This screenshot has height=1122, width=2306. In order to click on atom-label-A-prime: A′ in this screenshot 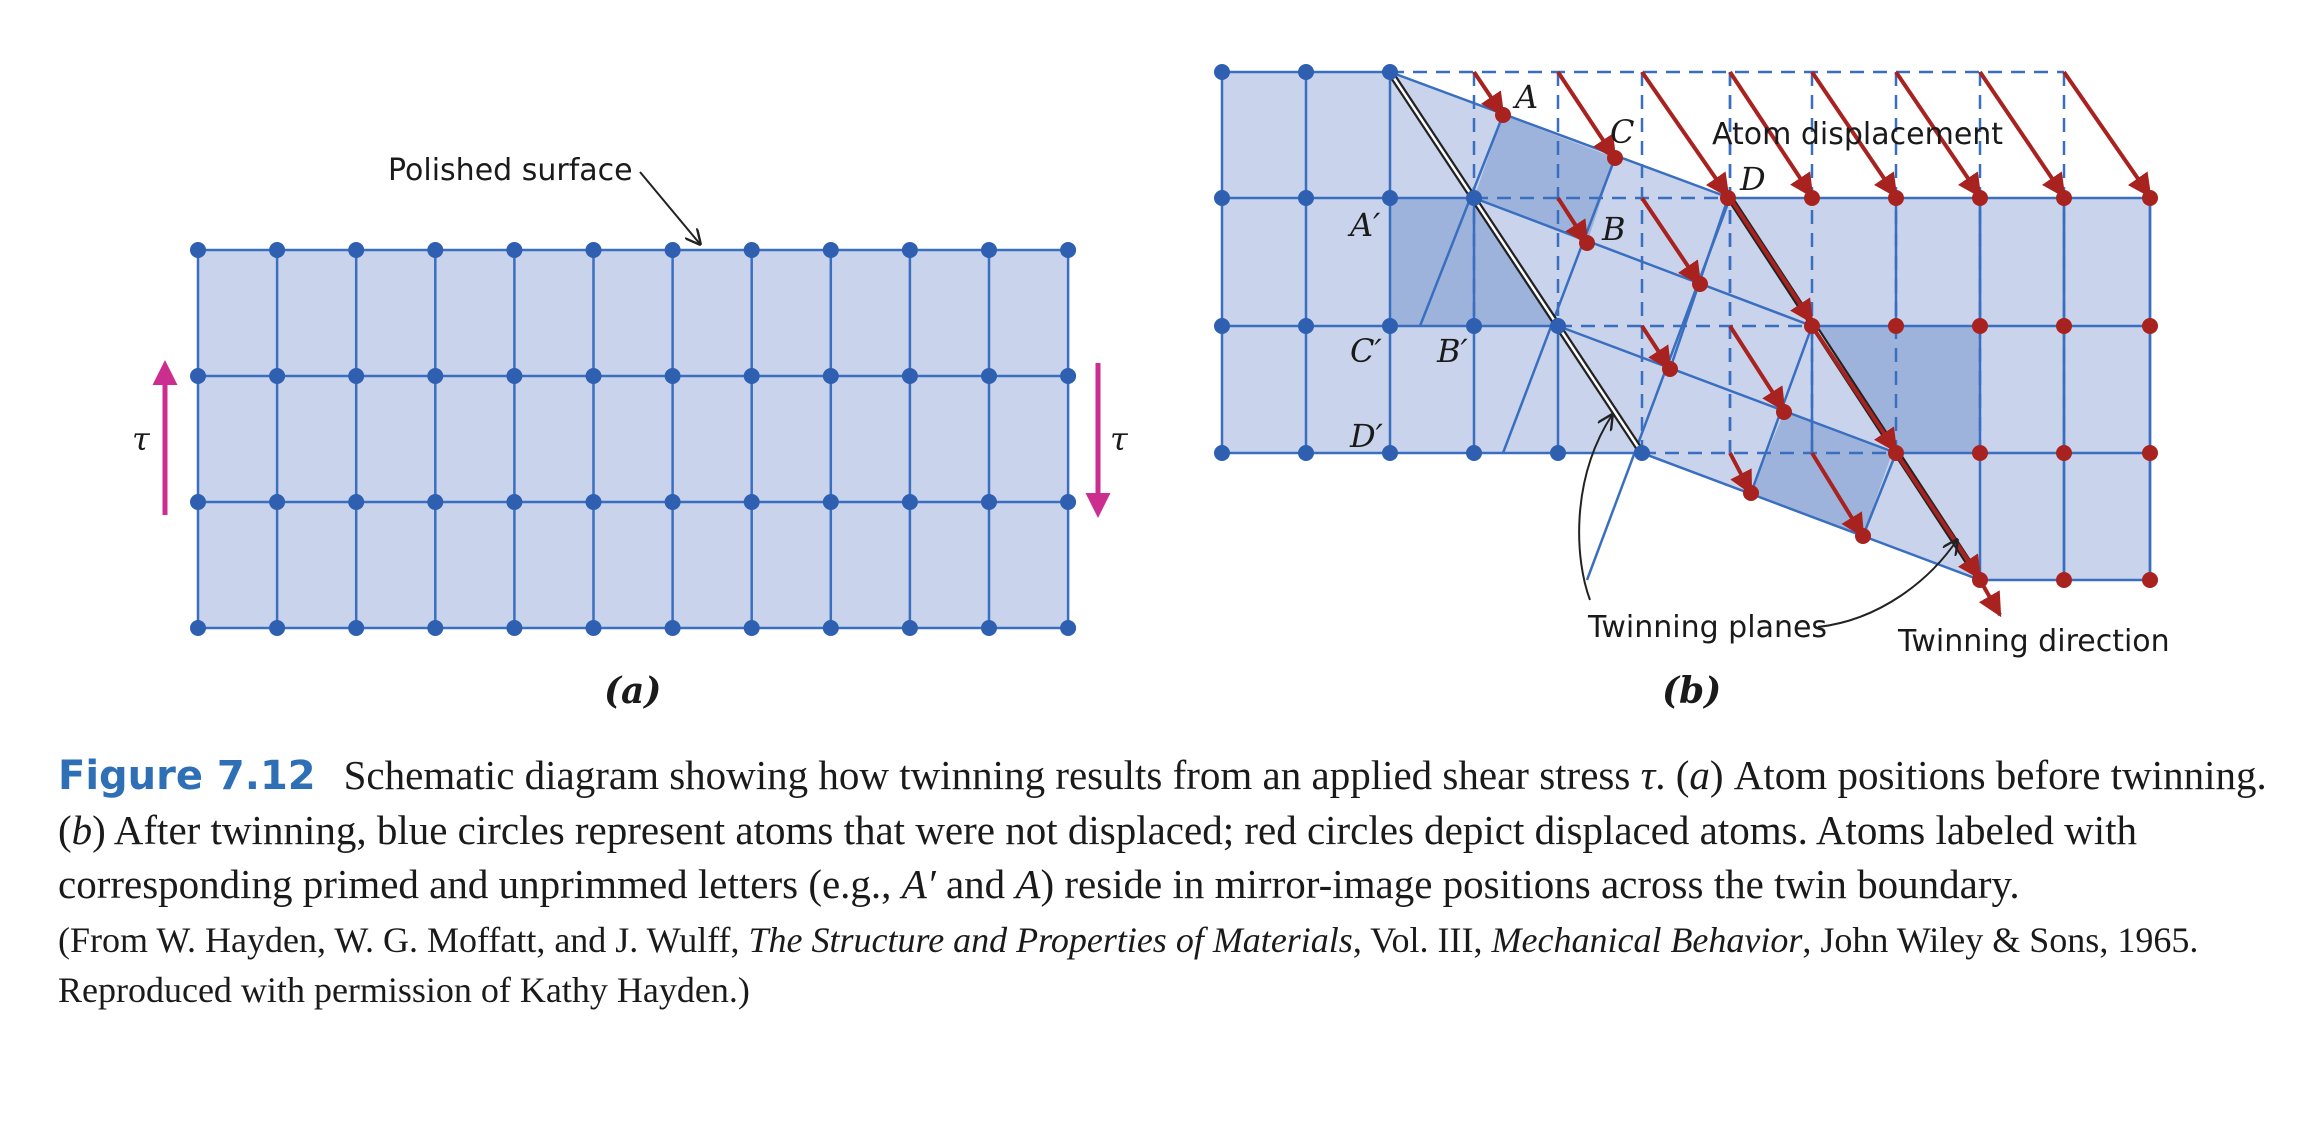, I will do `click(1364, 225)`.